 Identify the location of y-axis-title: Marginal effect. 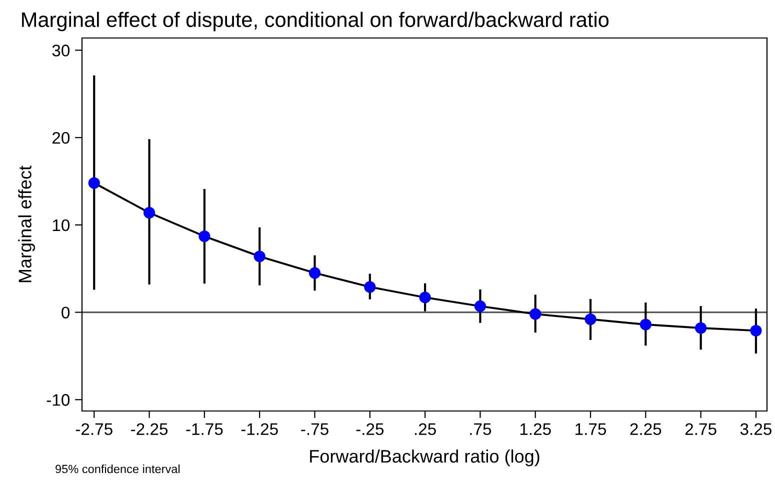
(26, 224).